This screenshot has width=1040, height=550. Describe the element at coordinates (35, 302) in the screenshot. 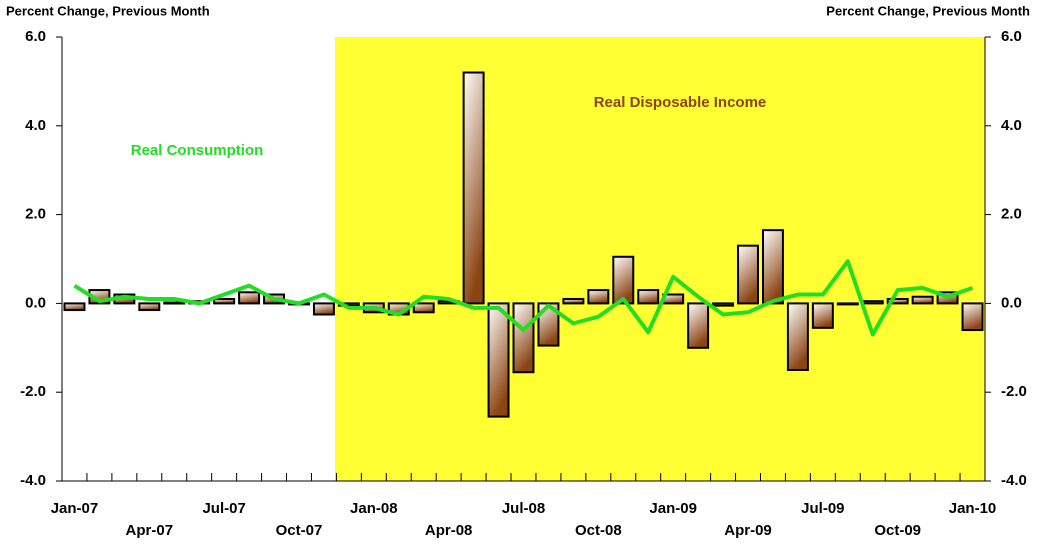

I see `y-tick-label: 0.0` at that location.